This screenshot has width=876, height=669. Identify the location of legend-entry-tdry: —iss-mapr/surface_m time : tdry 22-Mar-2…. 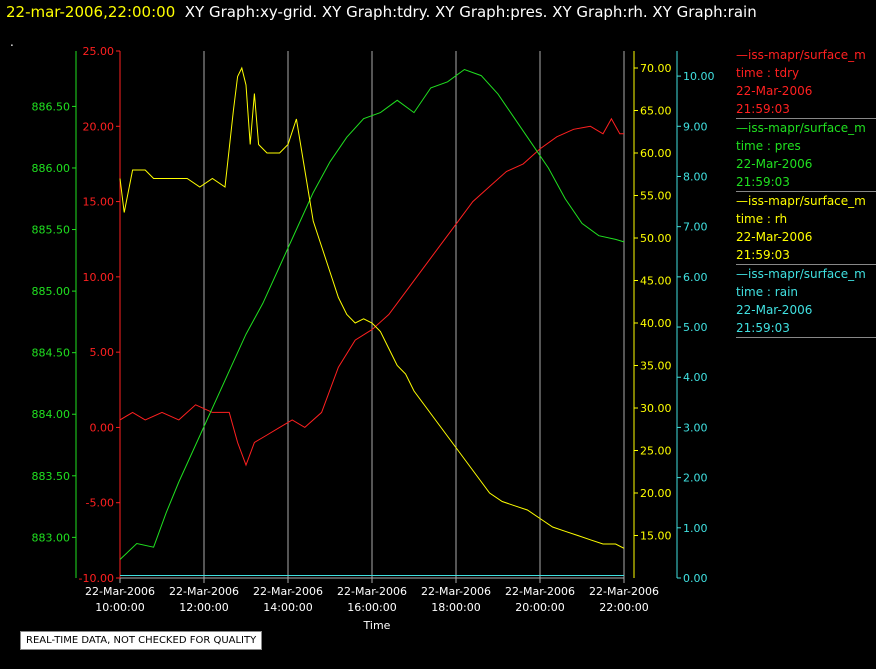
(806, 82).